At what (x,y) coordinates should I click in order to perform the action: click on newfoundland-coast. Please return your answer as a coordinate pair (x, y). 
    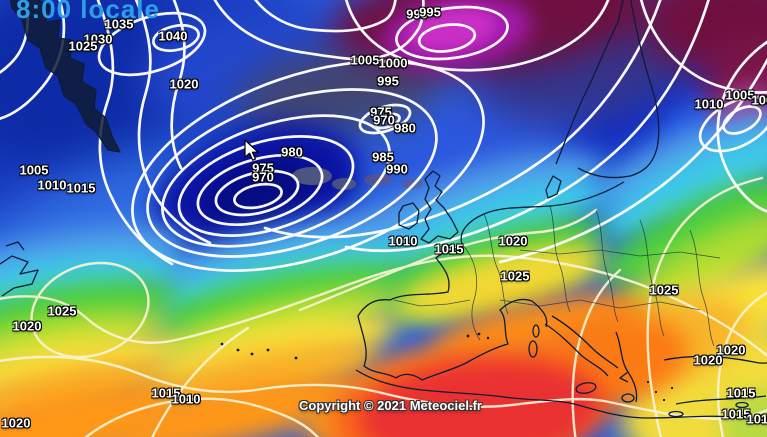
    Looking at the image, I should click on (19, 269).